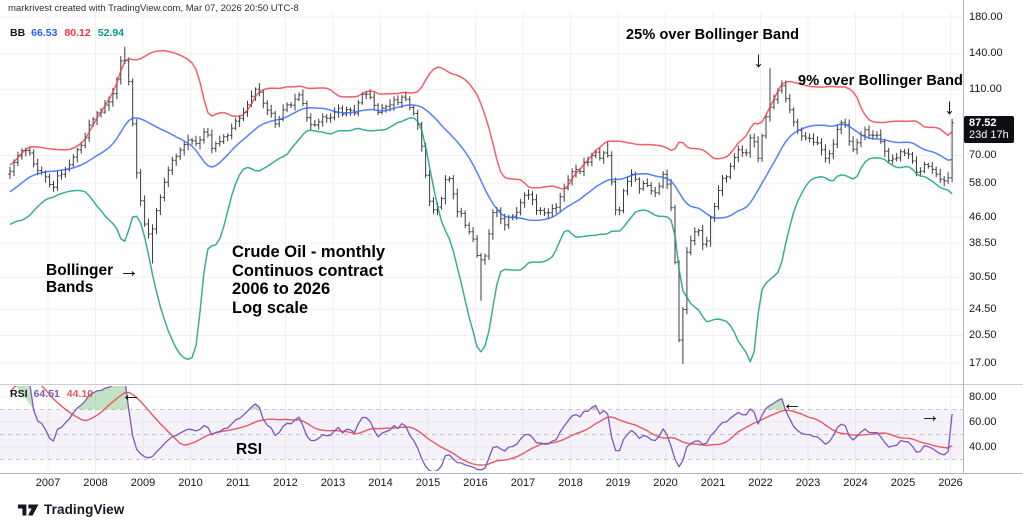  I want to click on time-tick-label: 2025, so click(903, 483).